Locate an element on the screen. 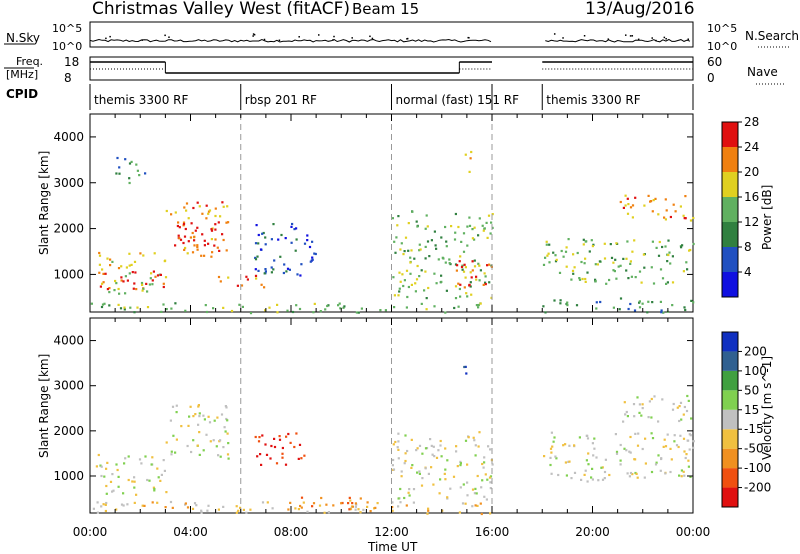  nsky-tick-top: 10^5 is located at coordinates (67, 28).